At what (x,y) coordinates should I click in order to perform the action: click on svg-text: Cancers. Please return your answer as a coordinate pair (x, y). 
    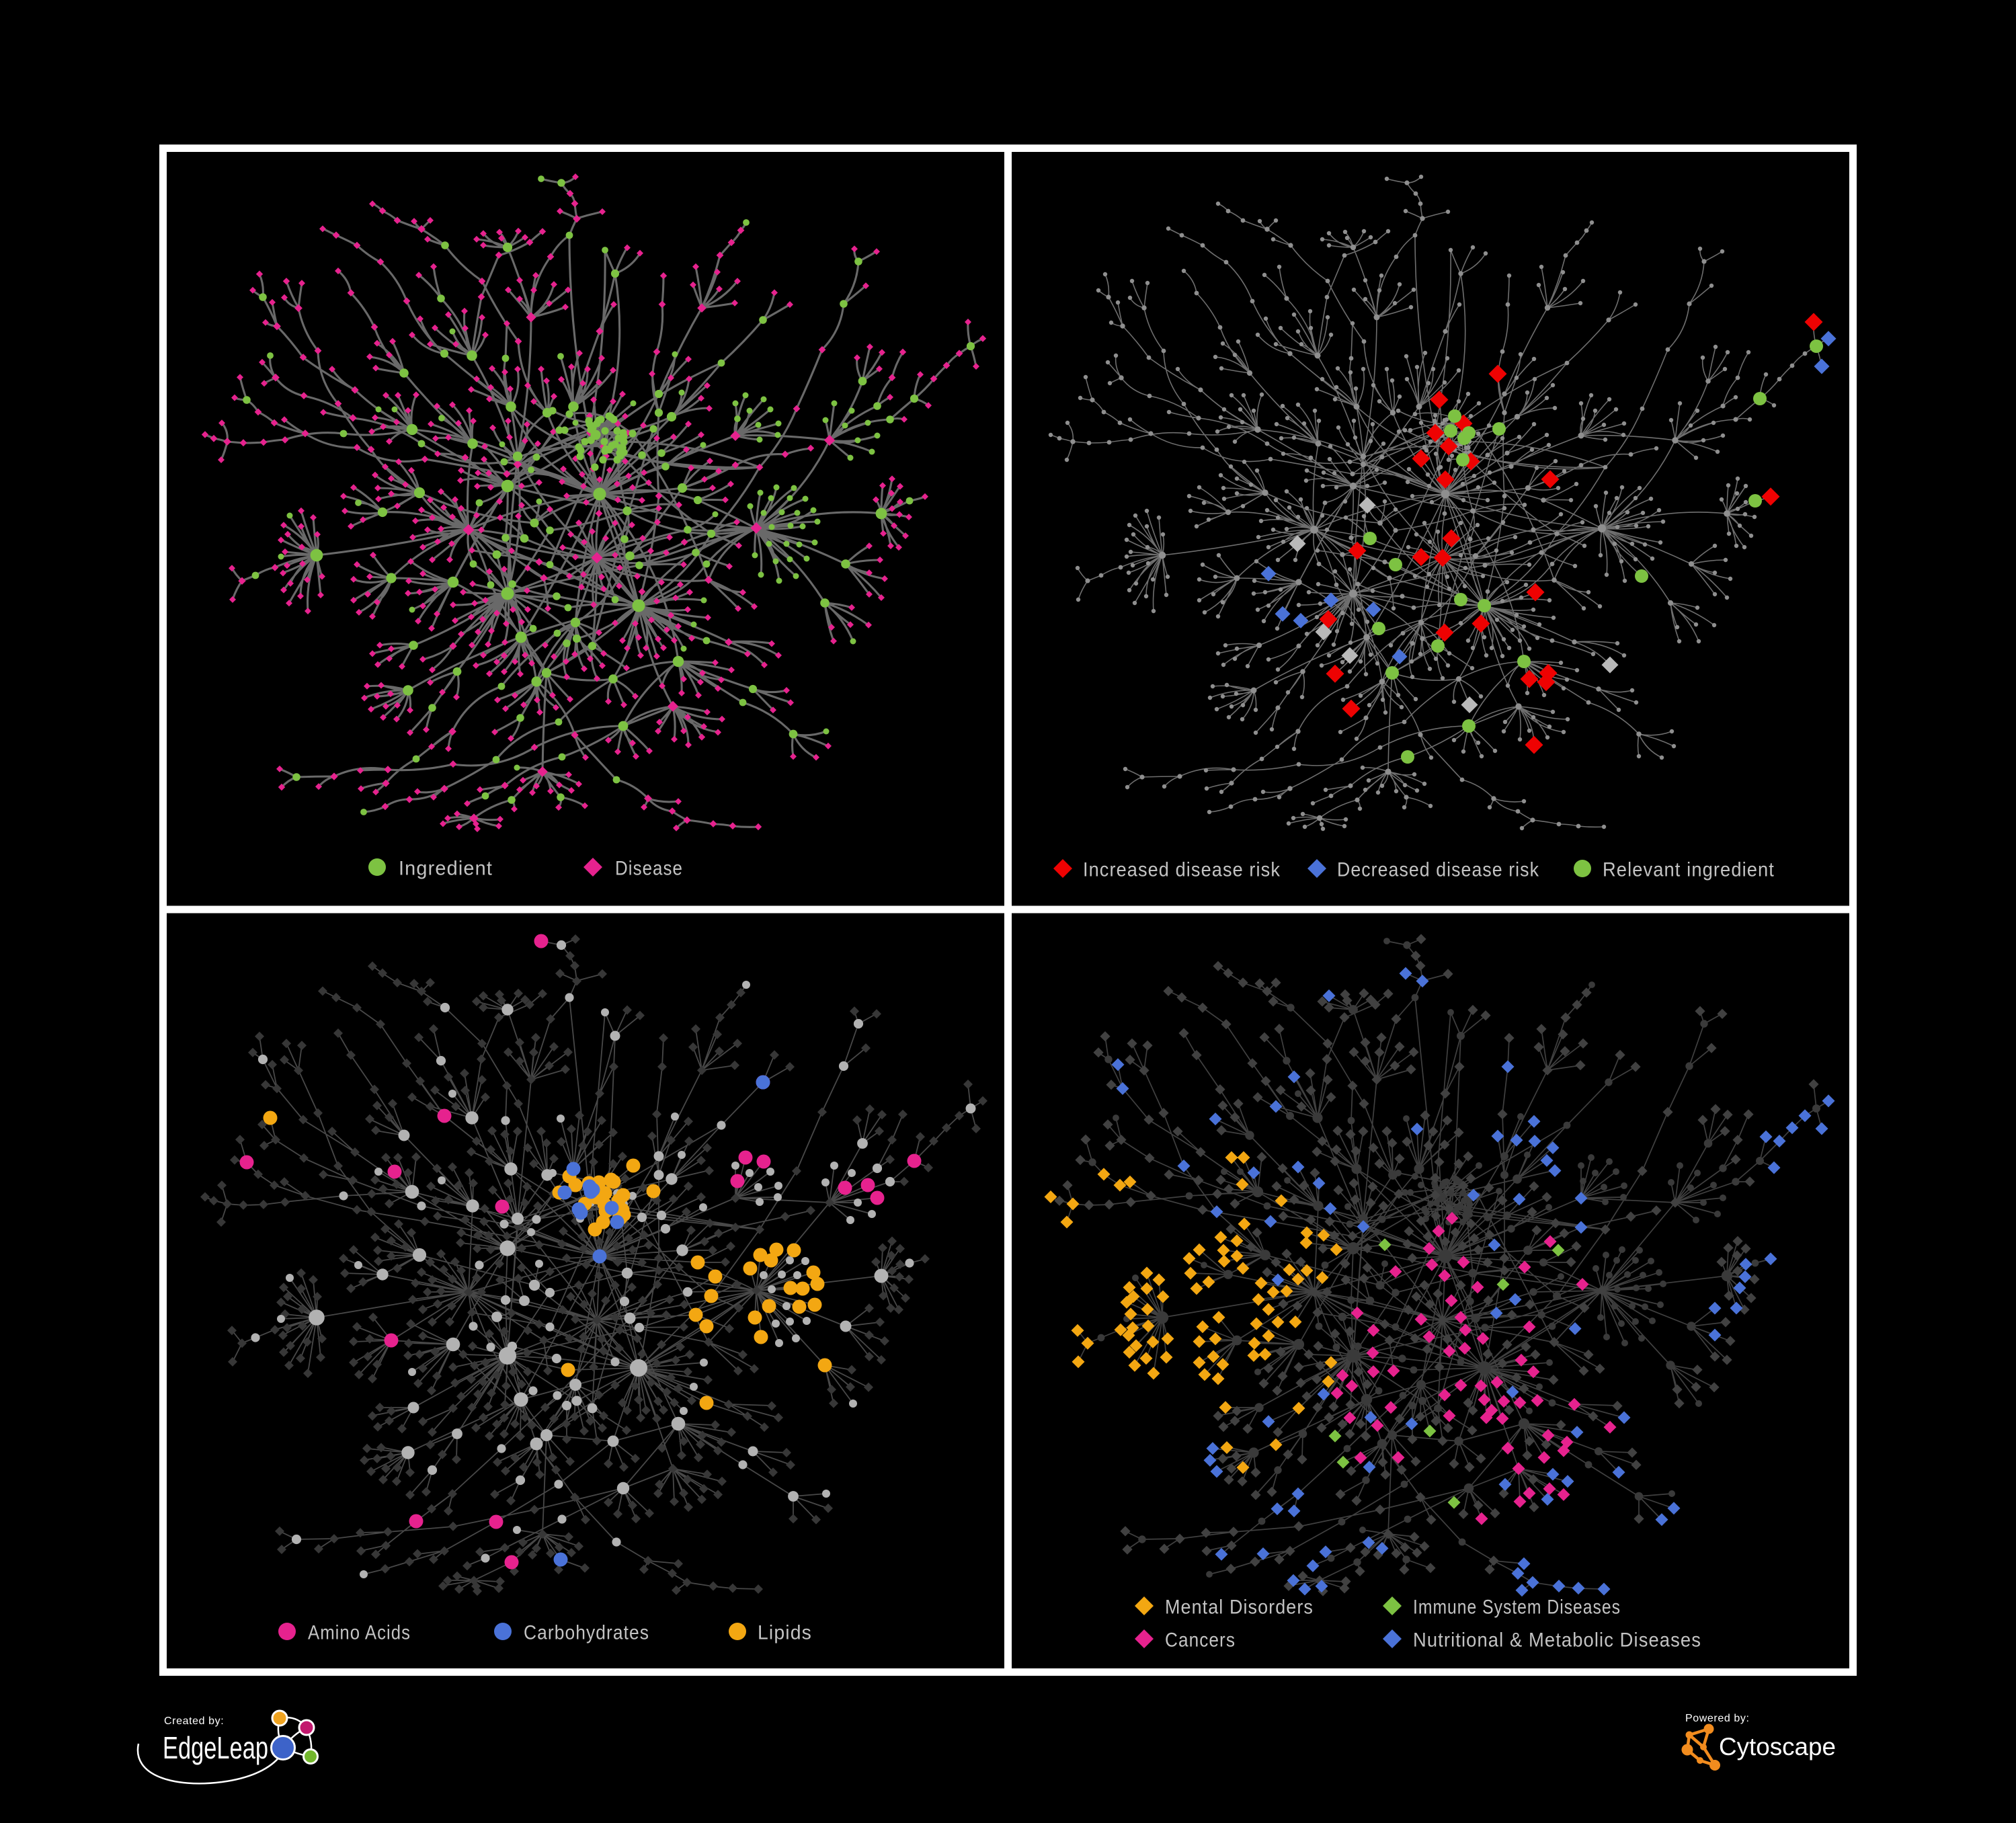
    Looking at the image, I should click on (1200, 1640).